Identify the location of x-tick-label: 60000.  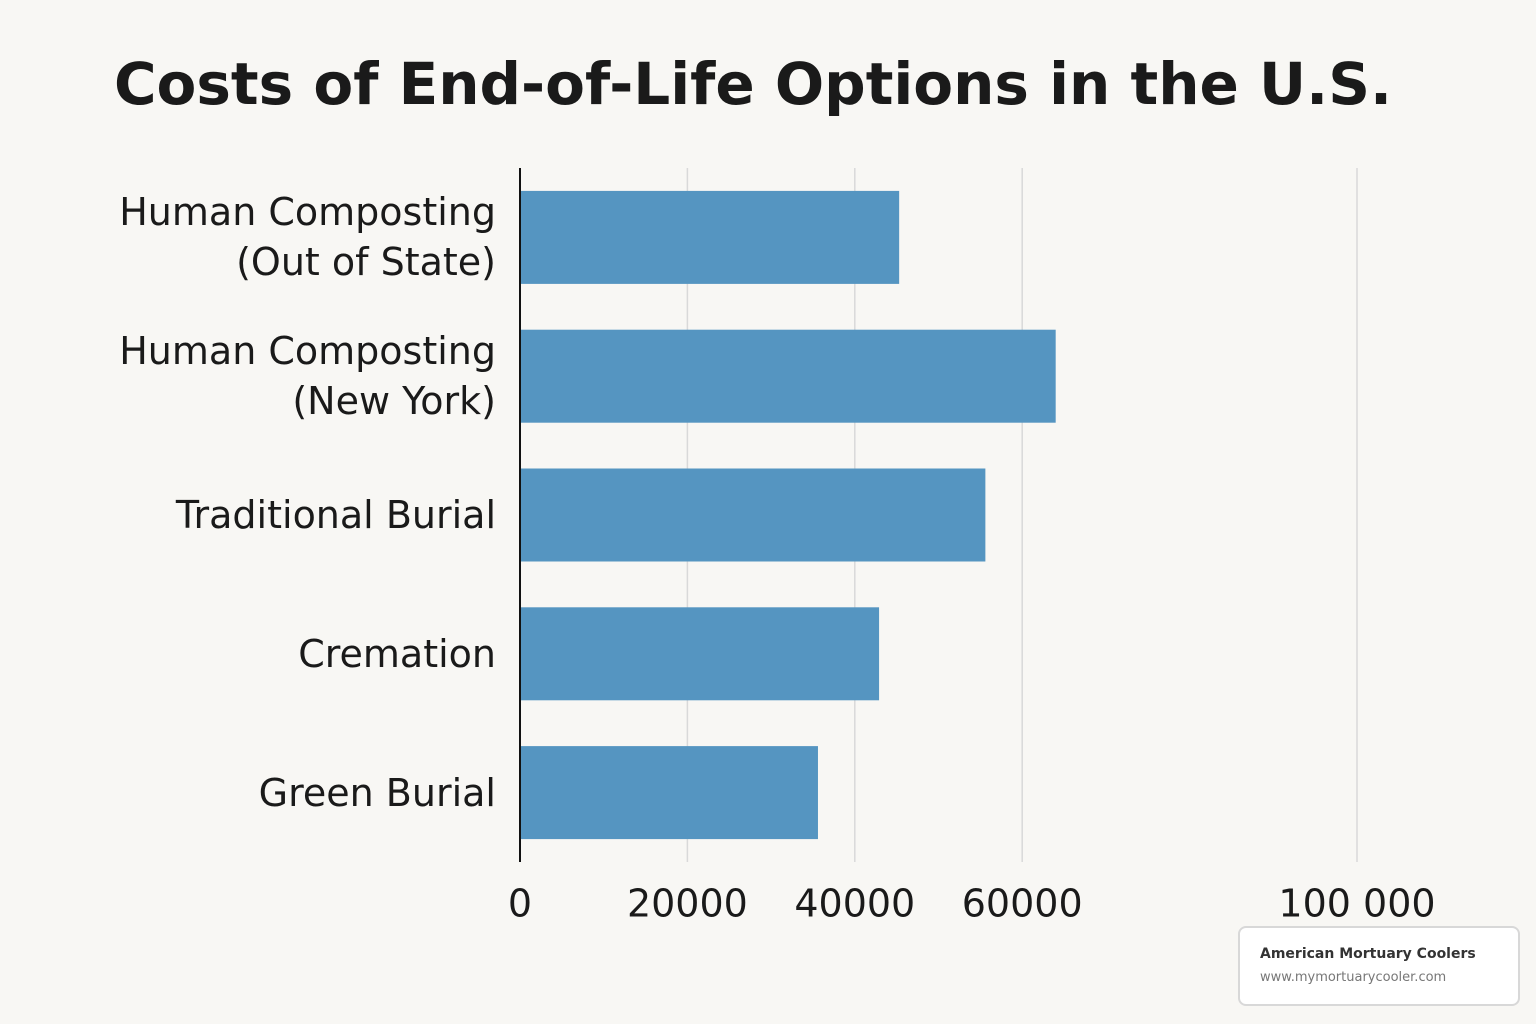
(1022, 904).